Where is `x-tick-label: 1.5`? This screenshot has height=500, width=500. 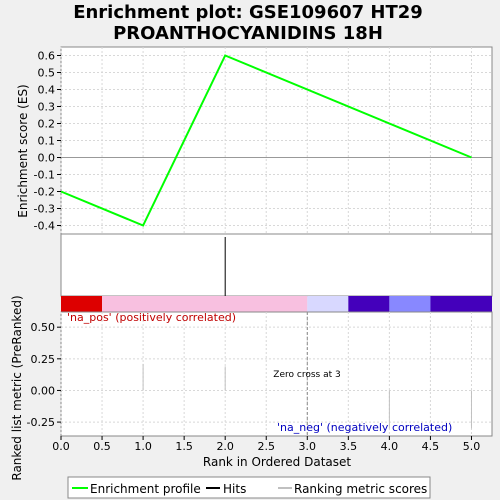 x-tick-label: 1.5 is located at coordinates (184, 446).